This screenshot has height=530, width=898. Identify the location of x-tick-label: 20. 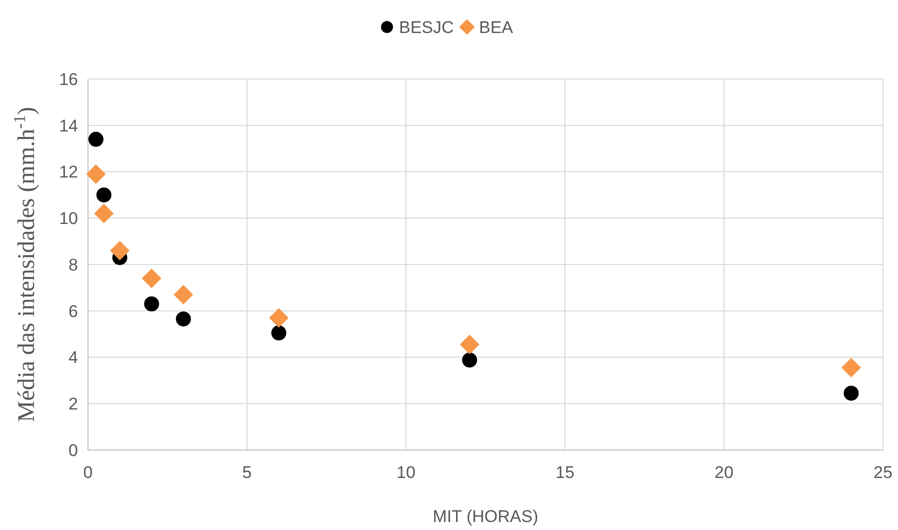
(724, 472).